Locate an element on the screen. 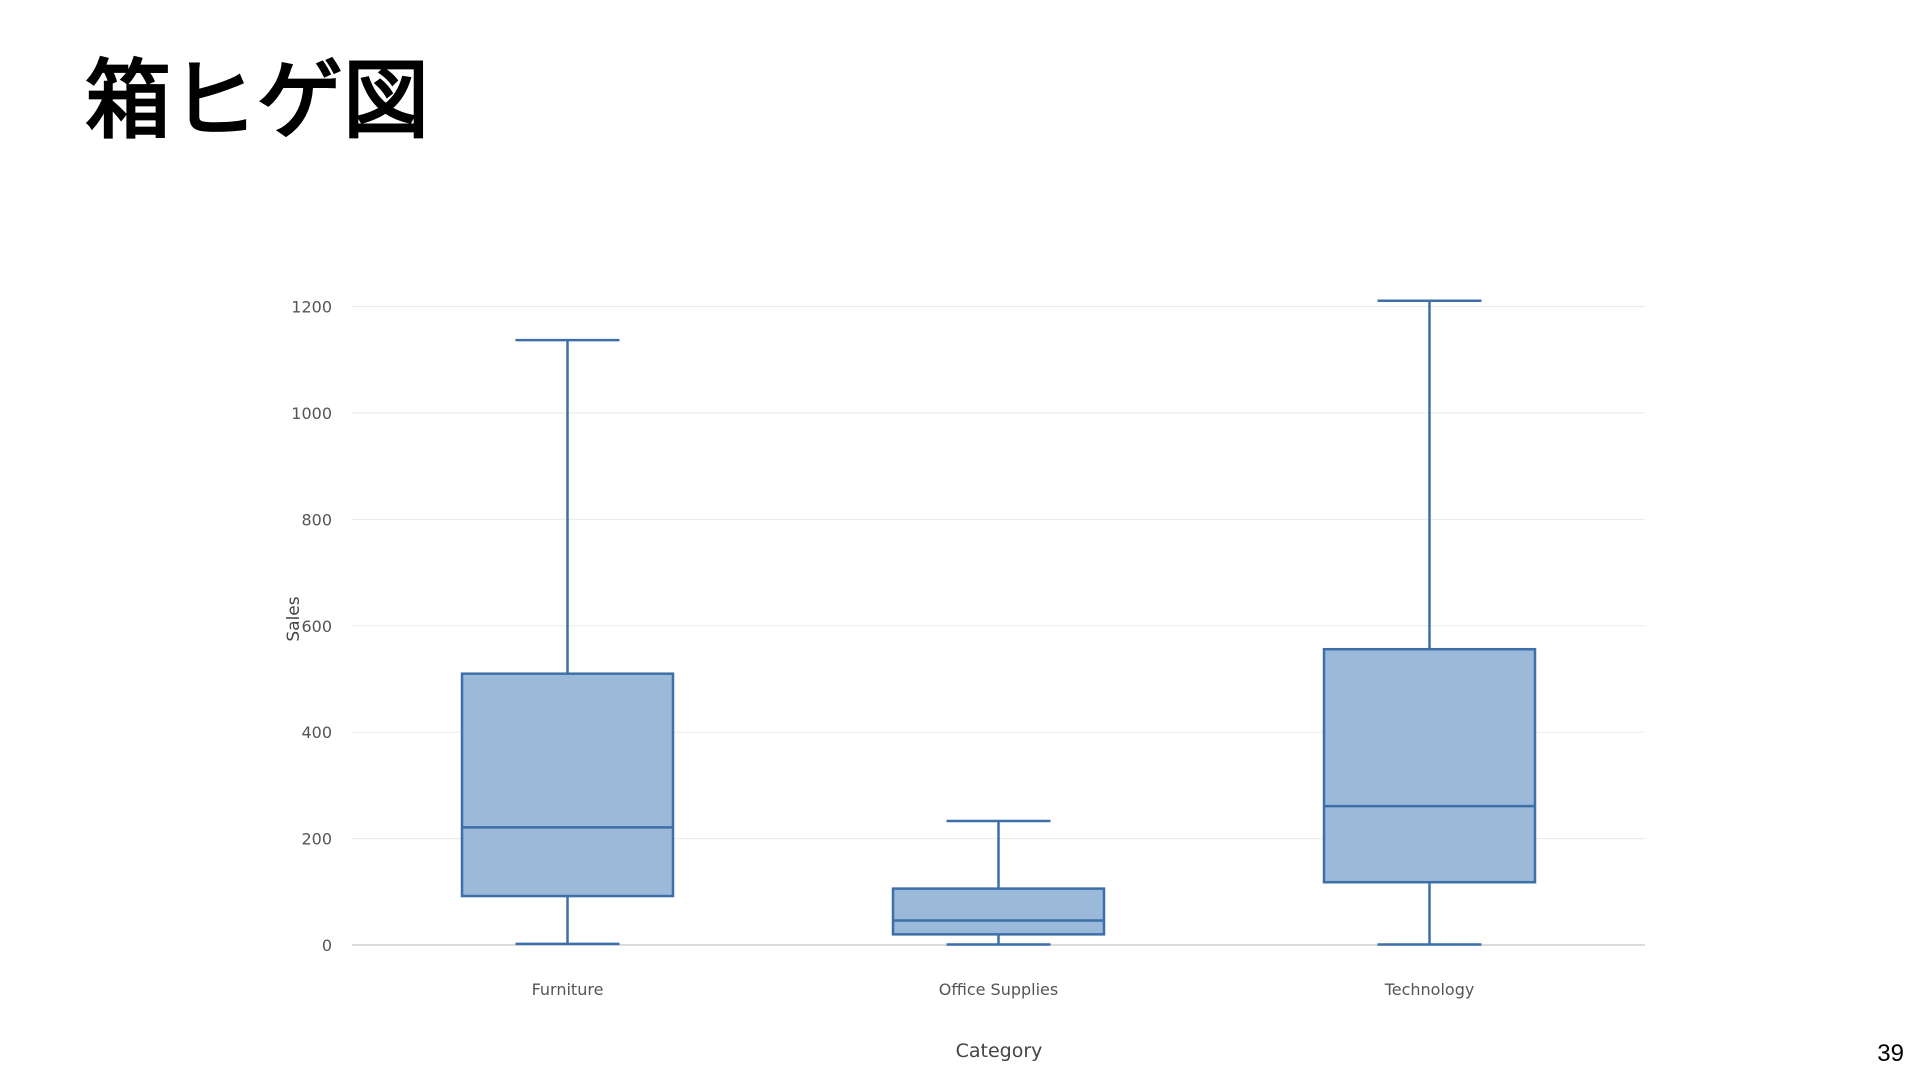  box-technology is located at coordinates (1429, 622).